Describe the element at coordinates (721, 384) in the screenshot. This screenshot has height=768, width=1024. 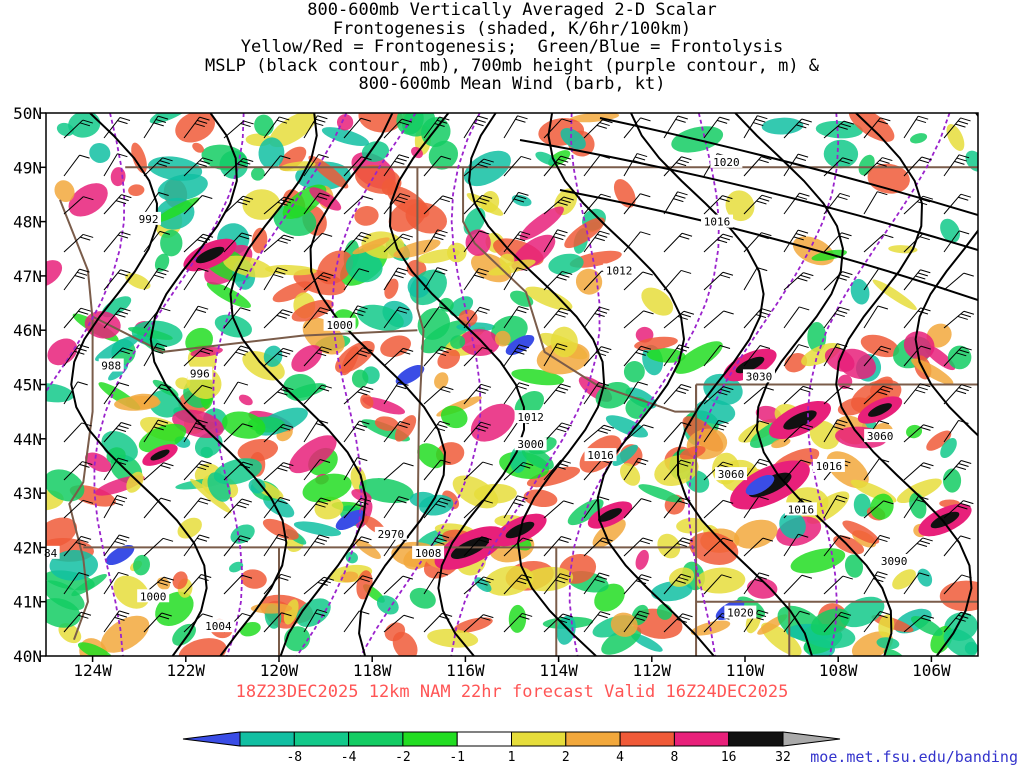
I see `isobar` at that location.